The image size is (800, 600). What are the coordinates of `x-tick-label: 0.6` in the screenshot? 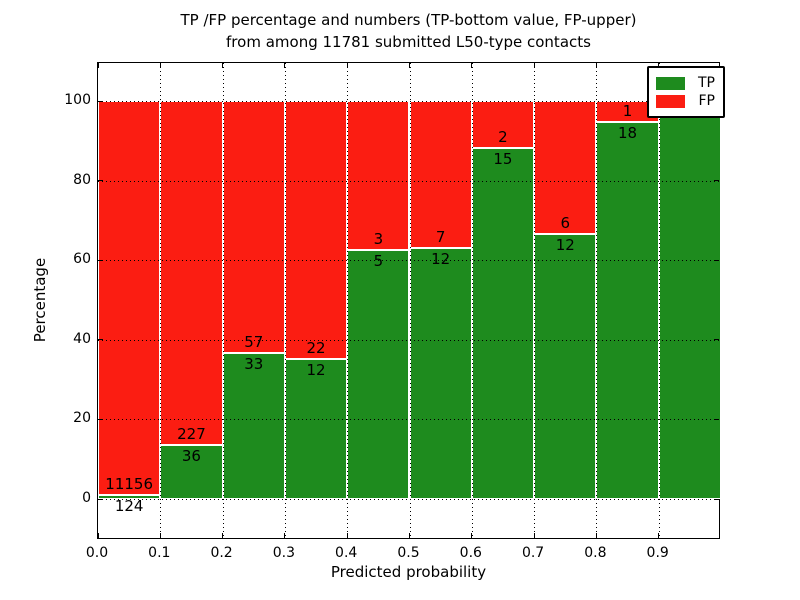 It's located at (470, 553).